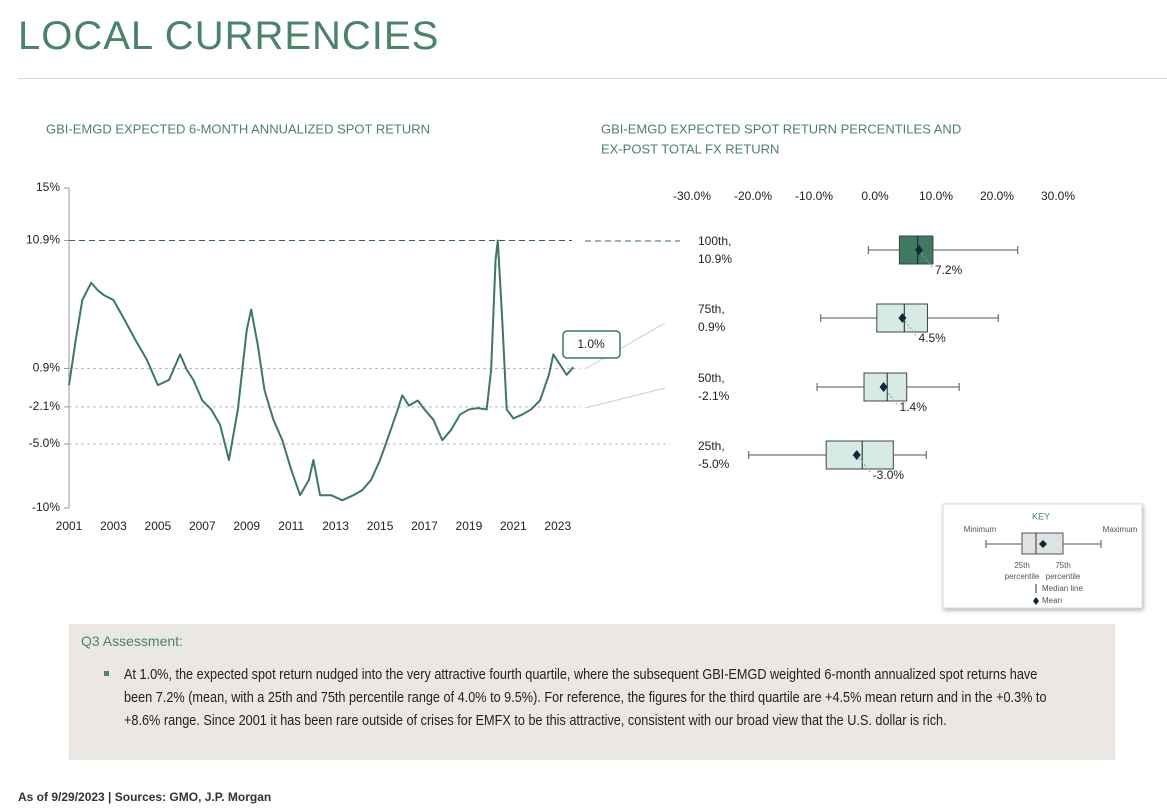 The width and height of the screenshot is (1167, 811). I want to click on row-label: 25th,, so click(711, 446).